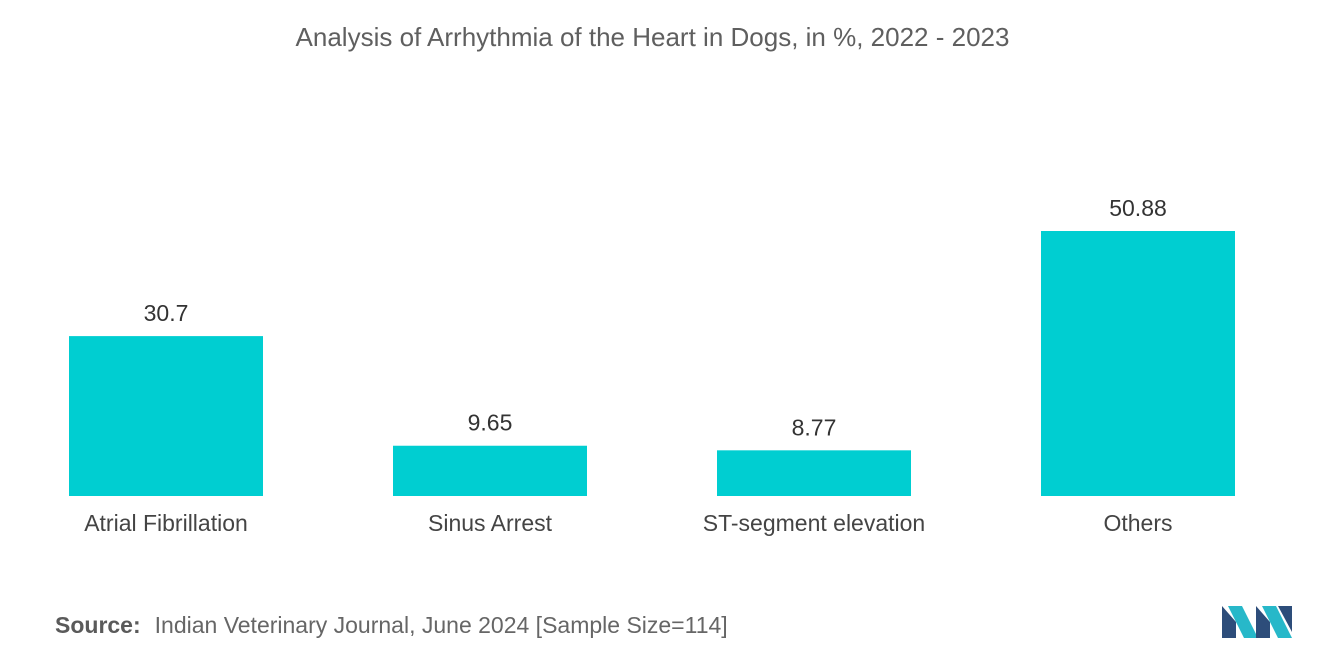 The height and width of the screenshot is (665, 1320). I want to click on category-label-atrial-fibrillation: Atrial Fibrillation, so click(166, 523).